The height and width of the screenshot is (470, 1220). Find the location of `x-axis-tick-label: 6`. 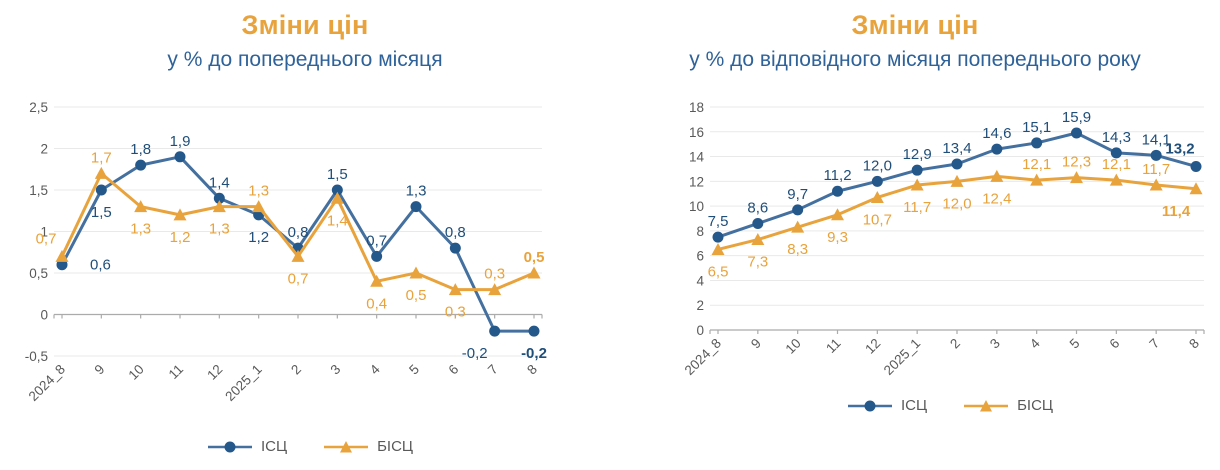

x-axis-tick-label: 6 is located at coordinates (454, 370).